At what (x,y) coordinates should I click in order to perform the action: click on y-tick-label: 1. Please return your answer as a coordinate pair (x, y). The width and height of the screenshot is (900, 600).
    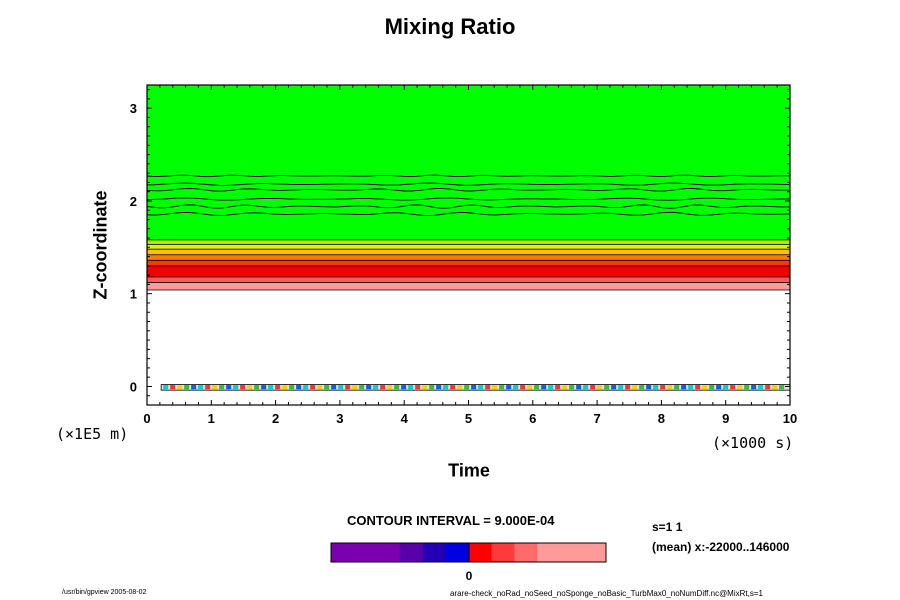
    Looking at the image, I should click on (133, 294).